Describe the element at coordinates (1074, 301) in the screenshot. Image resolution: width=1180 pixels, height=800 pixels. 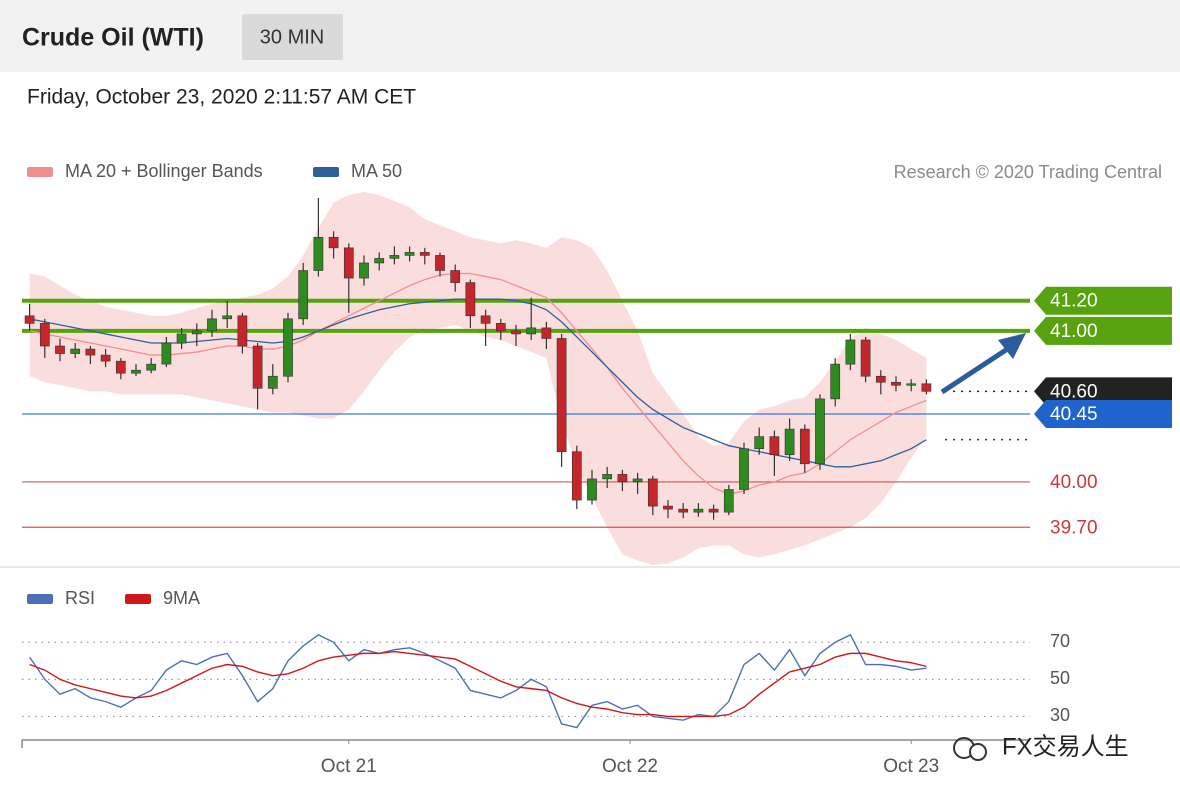
I see `level-label: 41.20` at that location.